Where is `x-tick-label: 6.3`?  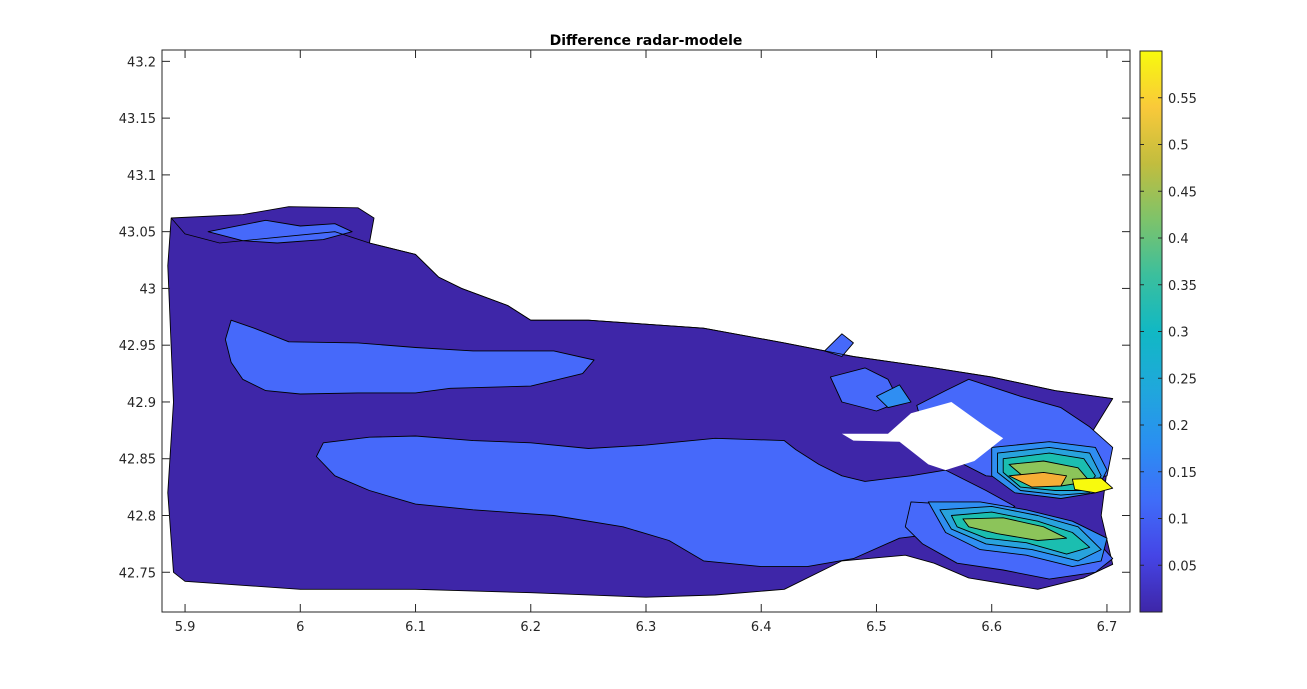
x-tick-label: 6.3 is located at coordinates (646, 627).